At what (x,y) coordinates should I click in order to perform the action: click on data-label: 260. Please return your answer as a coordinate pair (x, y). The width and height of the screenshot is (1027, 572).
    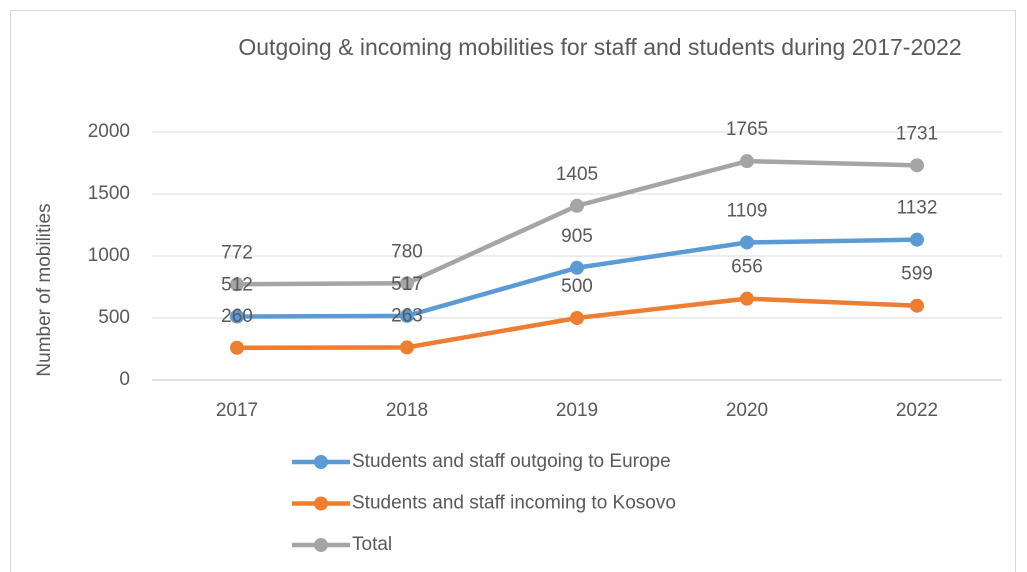
    Looking at the image, I should click on (237, 316).